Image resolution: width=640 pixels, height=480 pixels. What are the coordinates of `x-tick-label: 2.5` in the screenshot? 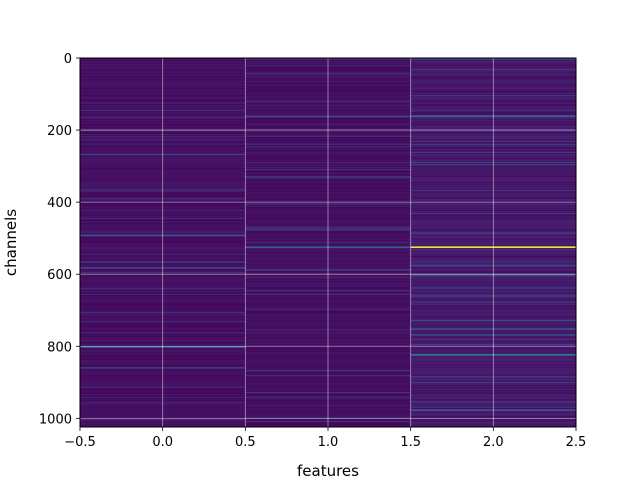 It's located at (576, 442).